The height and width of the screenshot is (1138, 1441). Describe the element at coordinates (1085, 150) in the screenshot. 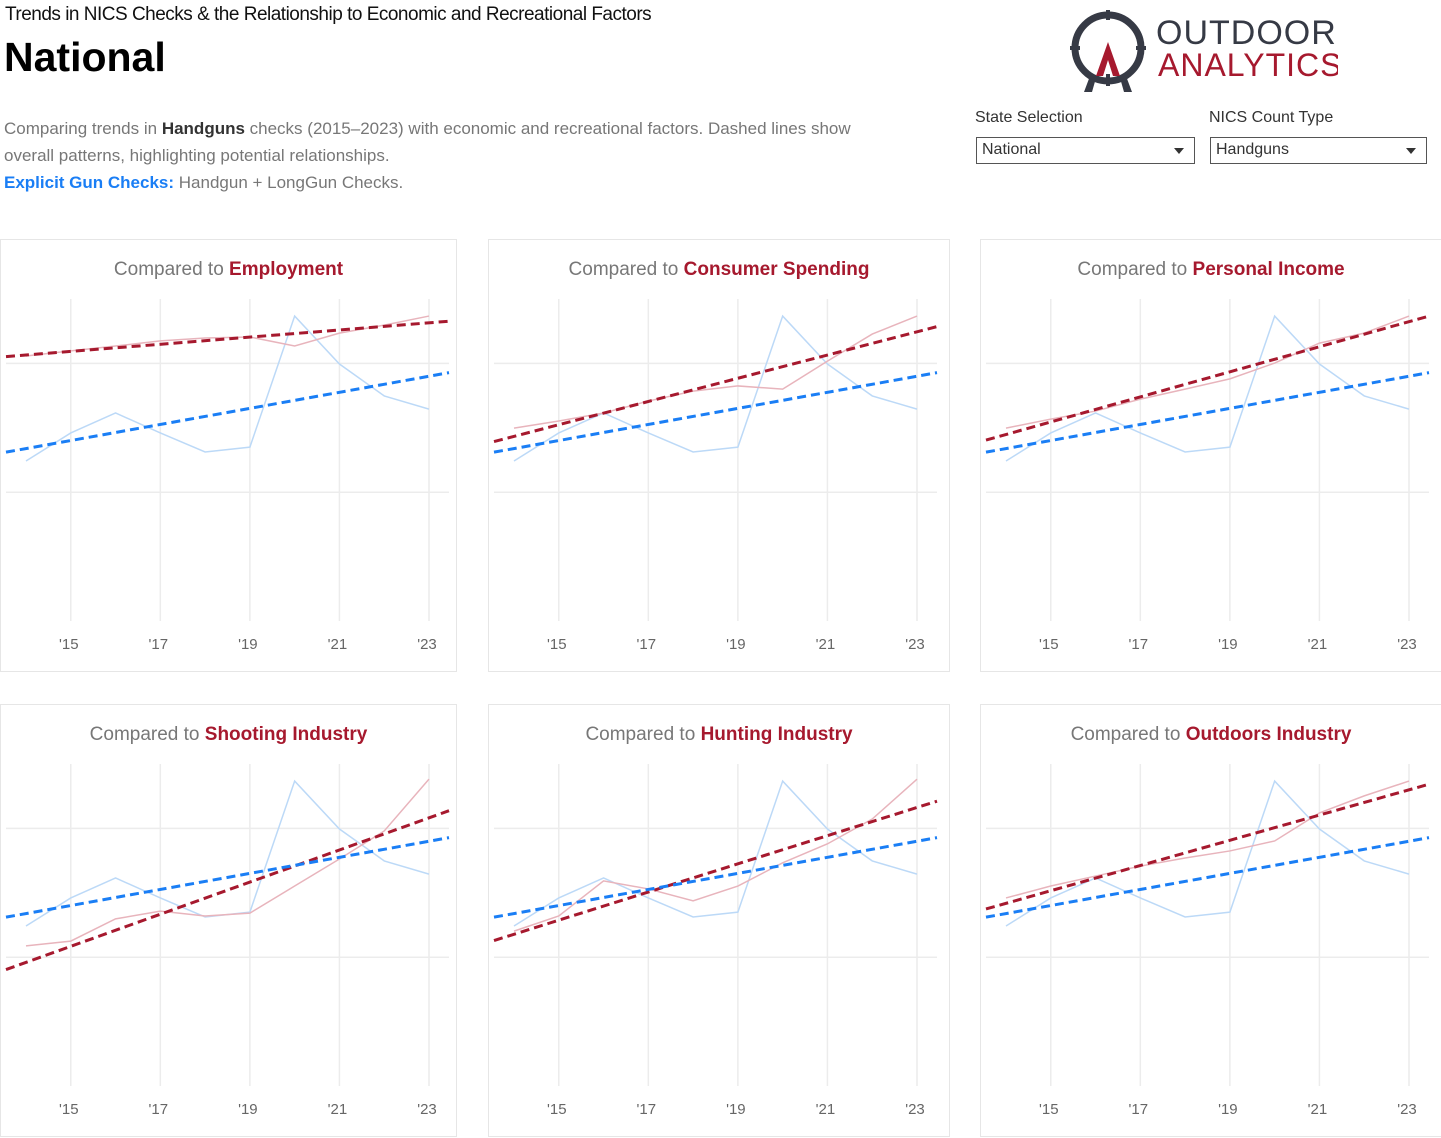

I see `state-selection-dropdown: National` at that location.